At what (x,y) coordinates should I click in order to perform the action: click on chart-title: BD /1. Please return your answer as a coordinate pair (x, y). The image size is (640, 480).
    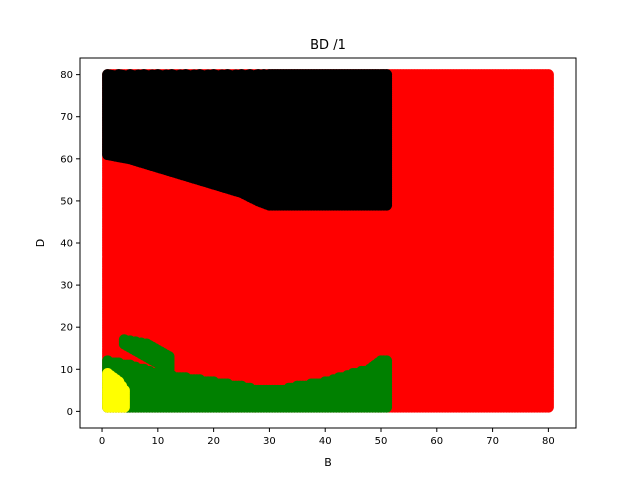
    Looking at the image, I should click on (328, 45).